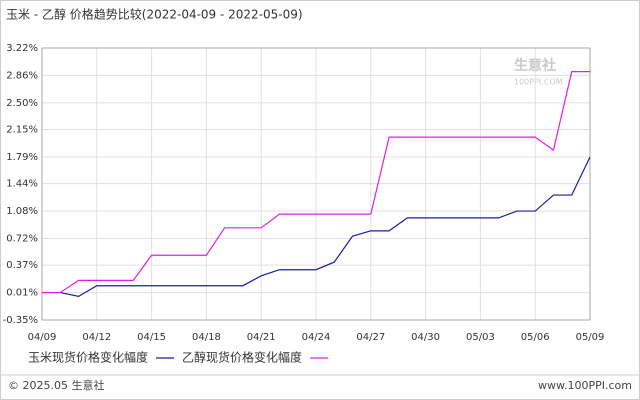 Image resolution: width=640 pixels, height=400 pixels. Describe the element at coordinates (535, 337) in the screenshot. I see `x-tick-label: 05/06` at that location.